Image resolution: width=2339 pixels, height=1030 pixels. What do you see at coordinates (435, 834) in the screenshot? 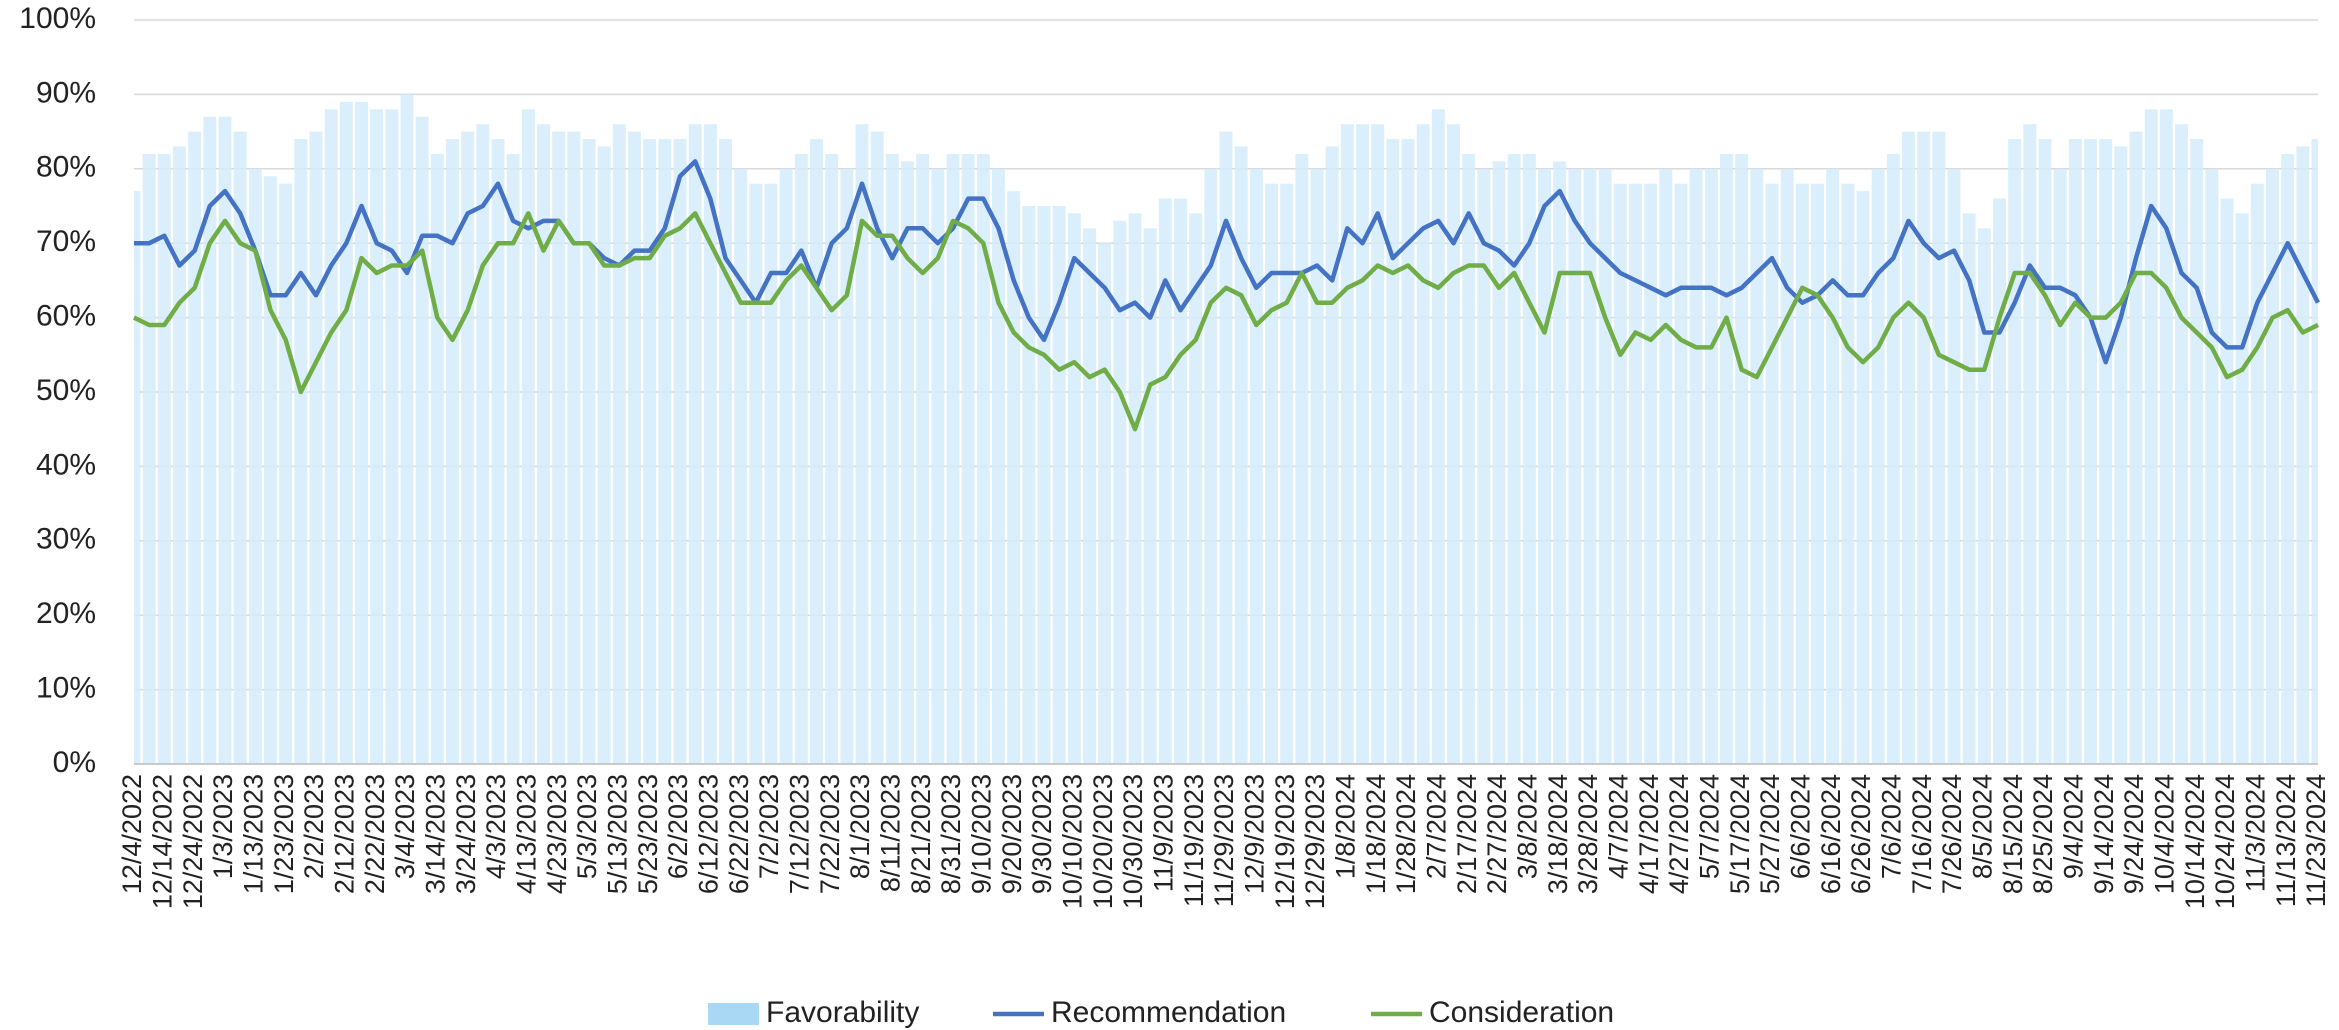
I see `x-tick-label: 3/14/2023` at bounding box center [435, 834].